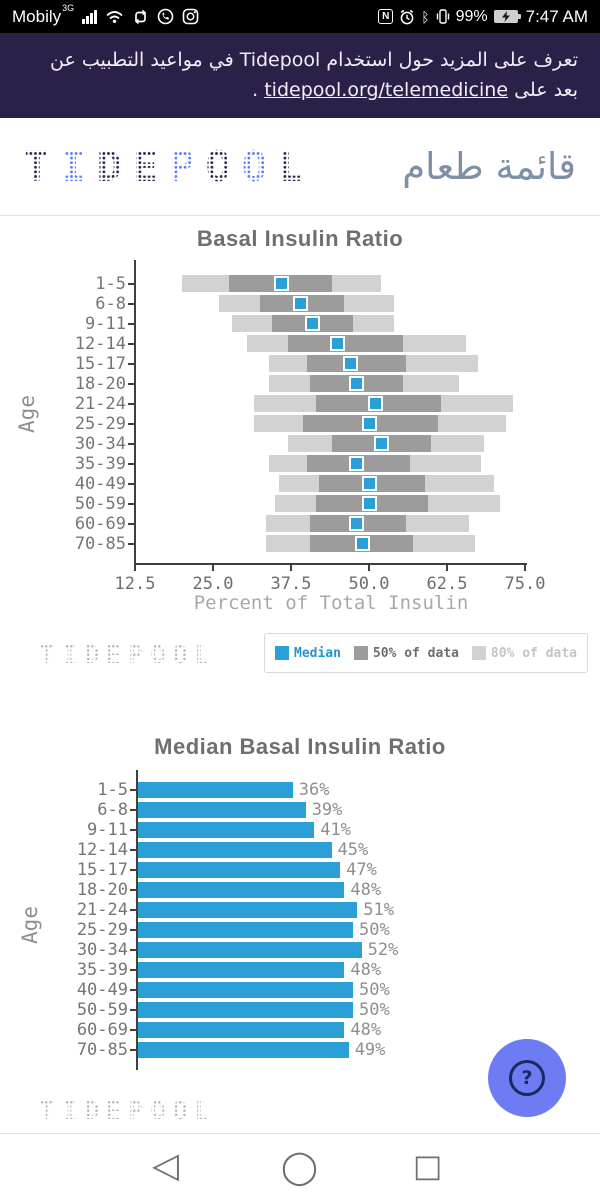 Image resolution: width=600 pixels, height=1200 pixels. I want to click on bar-value-label: 47%, so click(361, 870).